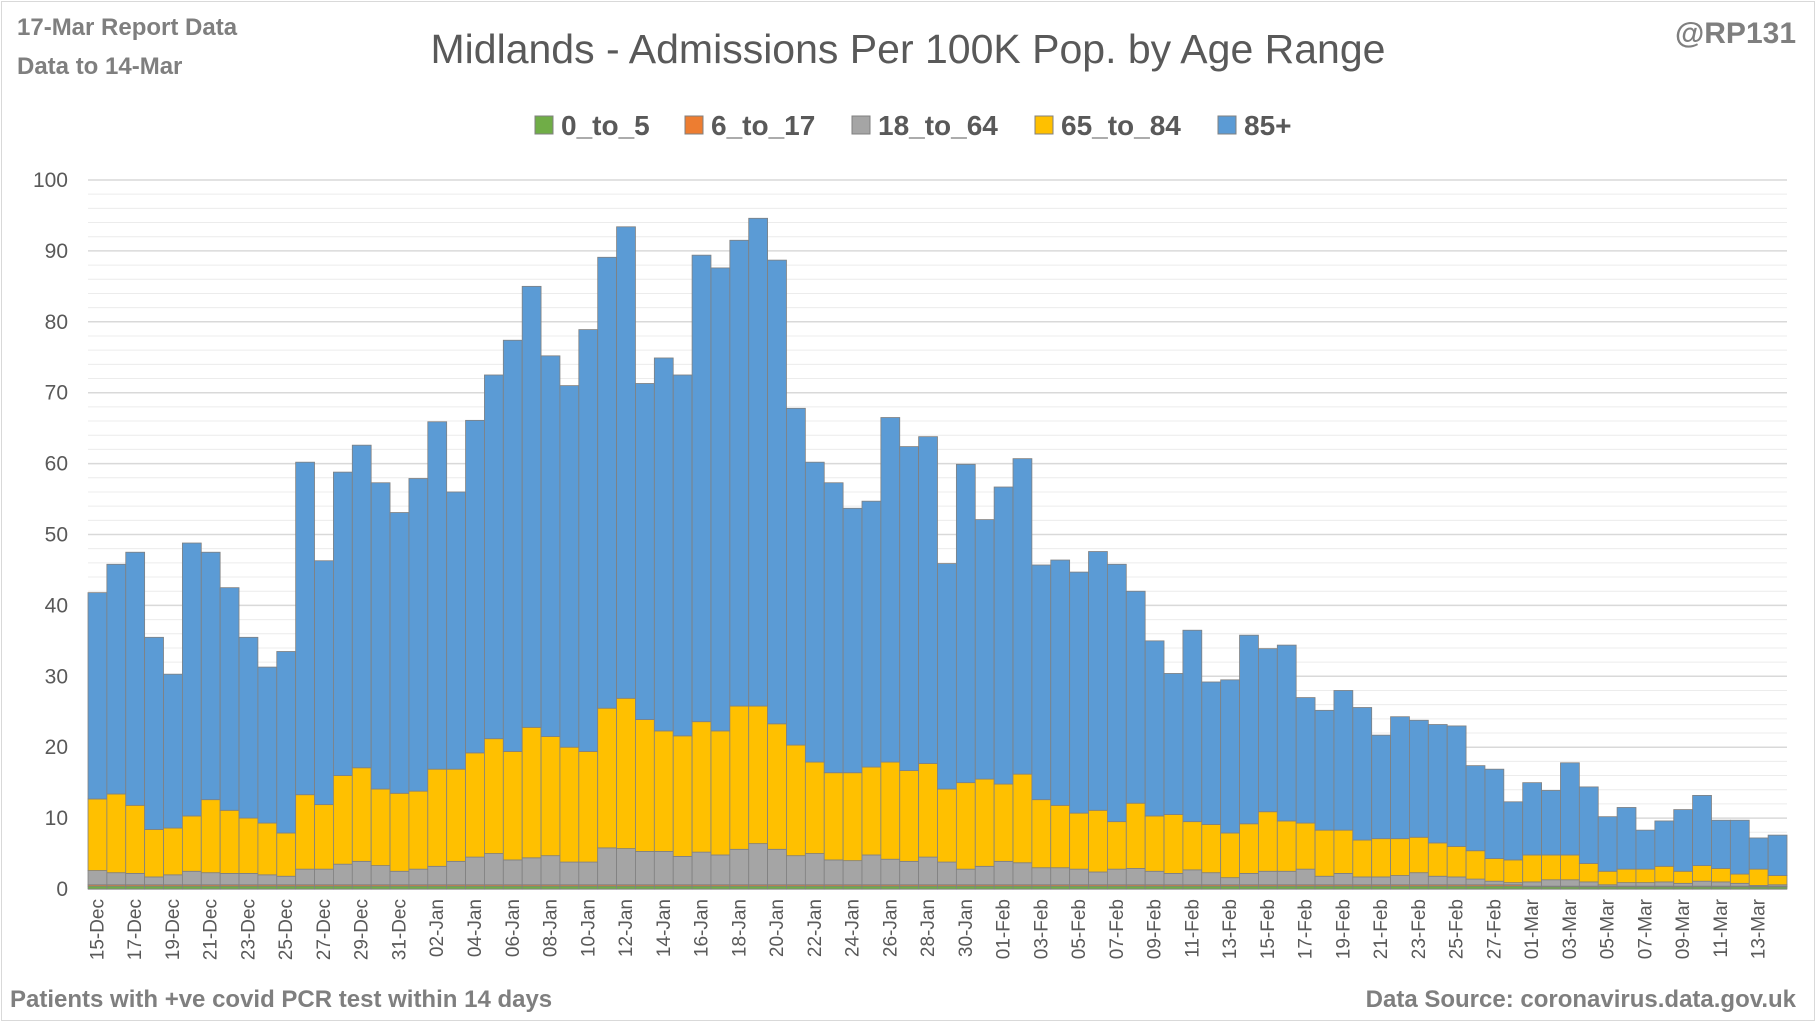 The image size is (1816, 1022). What do you see at coordinates (815, 928) in the screenshot?
I see `x-tick-label: 22-Jan` at bounding box center [815, 928].